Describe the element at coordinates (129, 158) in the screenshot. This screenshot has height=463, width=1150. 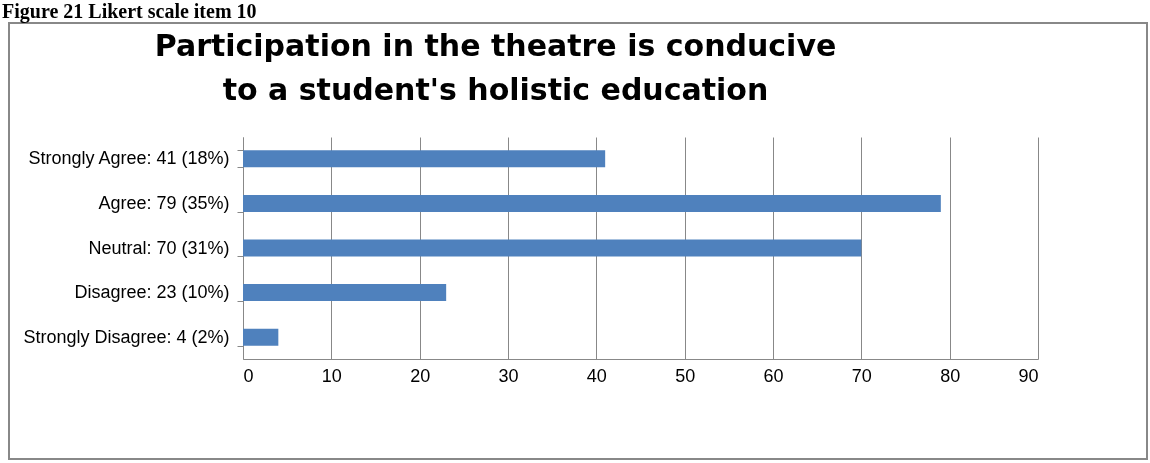
I see `y-tick-label: Strongly Agree: 41 (18%)` at that location.